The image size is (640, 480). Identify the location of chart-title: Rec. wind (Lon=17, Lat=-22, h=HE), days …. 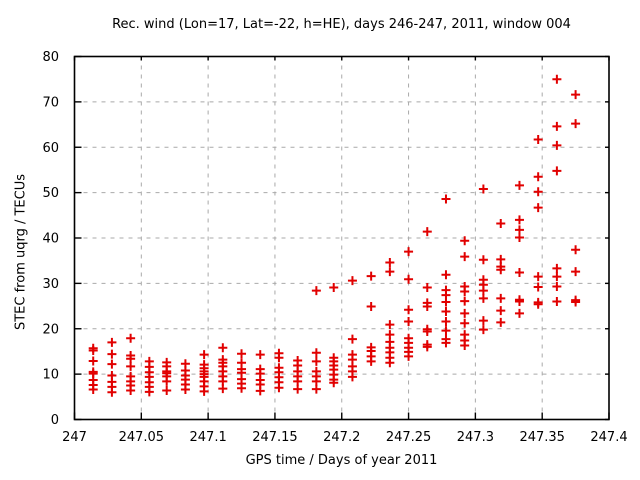
(341, 24).